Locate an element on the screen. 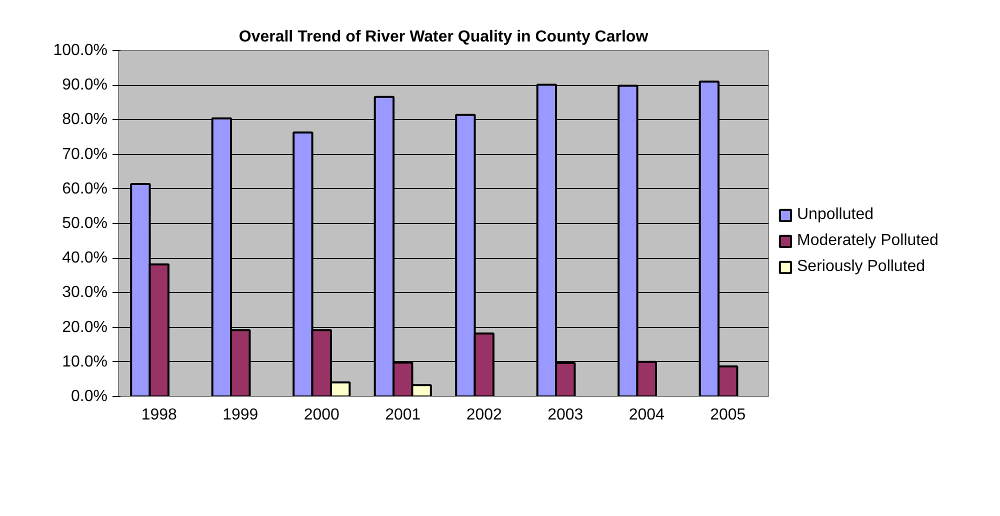 This screenshot has height=516, width=1000. x-tick-label: 1998 is located at coordinates (159, 415).